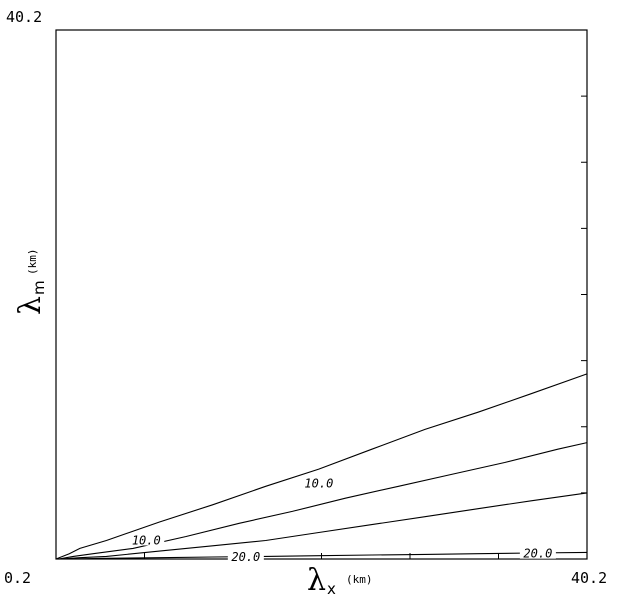  Describe the element at coordinates (17, 578) in the screenshot. I see `x-min-tick-label: 0.2` at that location.